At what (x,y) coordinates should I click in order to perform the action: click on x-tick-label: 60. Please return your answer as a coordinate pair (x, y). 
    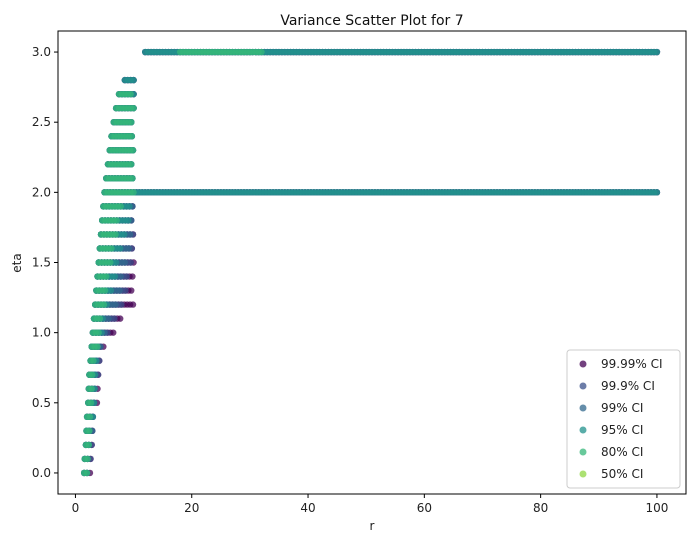
    Looking at the image, I should click on (424, 508).